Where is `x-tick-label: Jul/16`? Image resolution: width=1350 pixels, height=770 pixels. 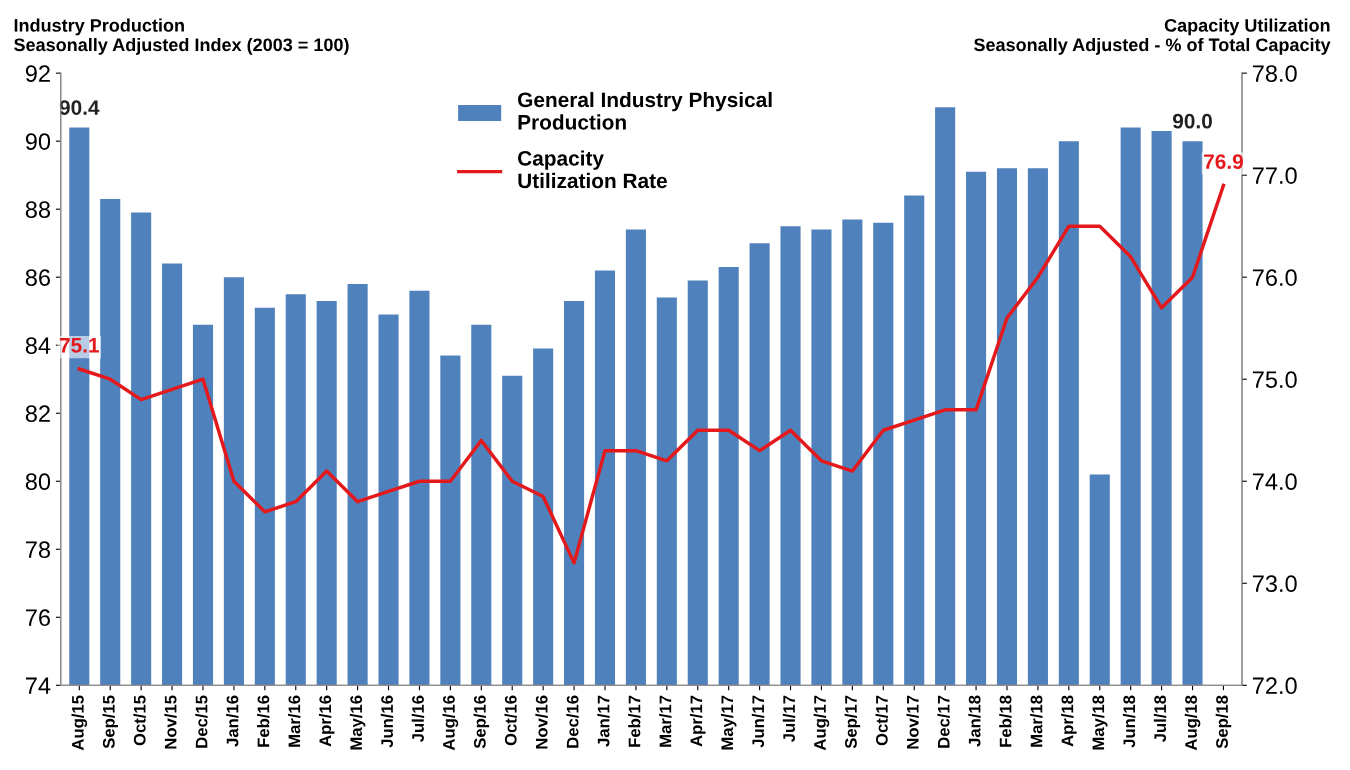 x-tick-label: Jul/16 is located at coordinates (418, 719).